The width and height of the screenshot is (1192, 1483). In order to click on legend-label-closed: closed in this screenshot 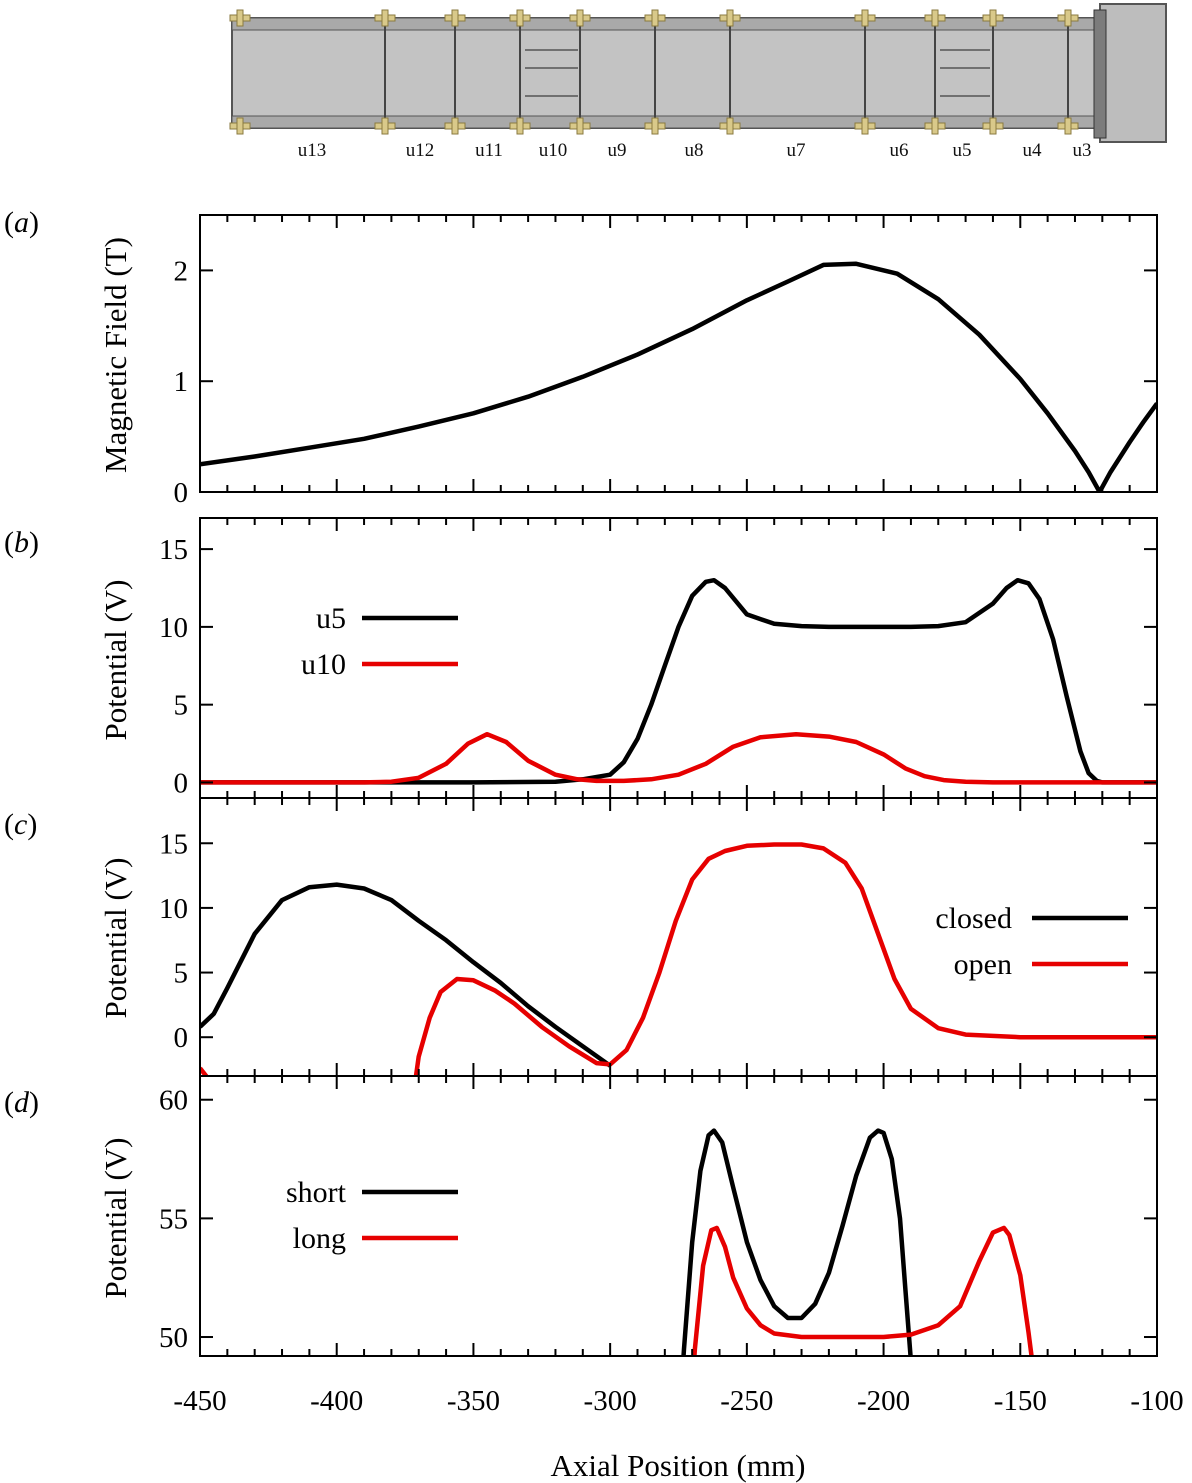, I will do `click(973, 918)`.